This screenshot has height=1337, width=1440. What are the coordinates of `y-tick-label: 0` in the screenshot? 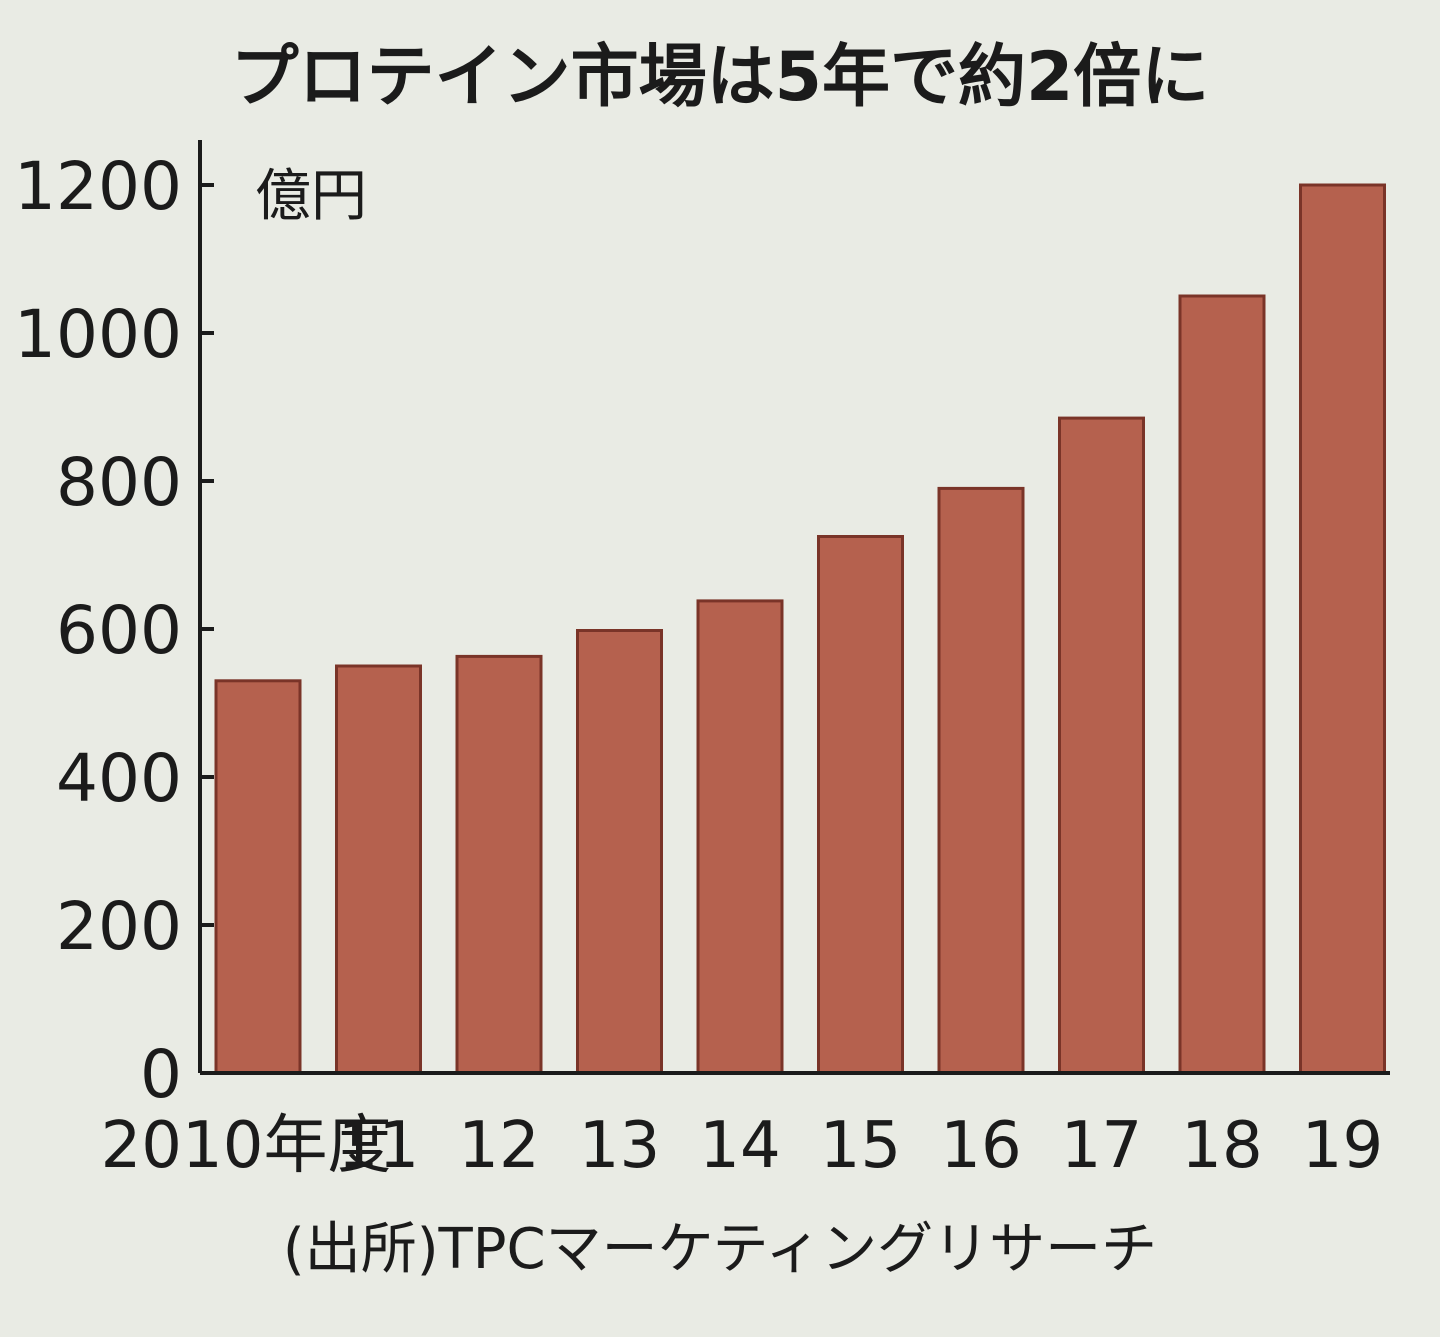 It's located at (161, 1074).